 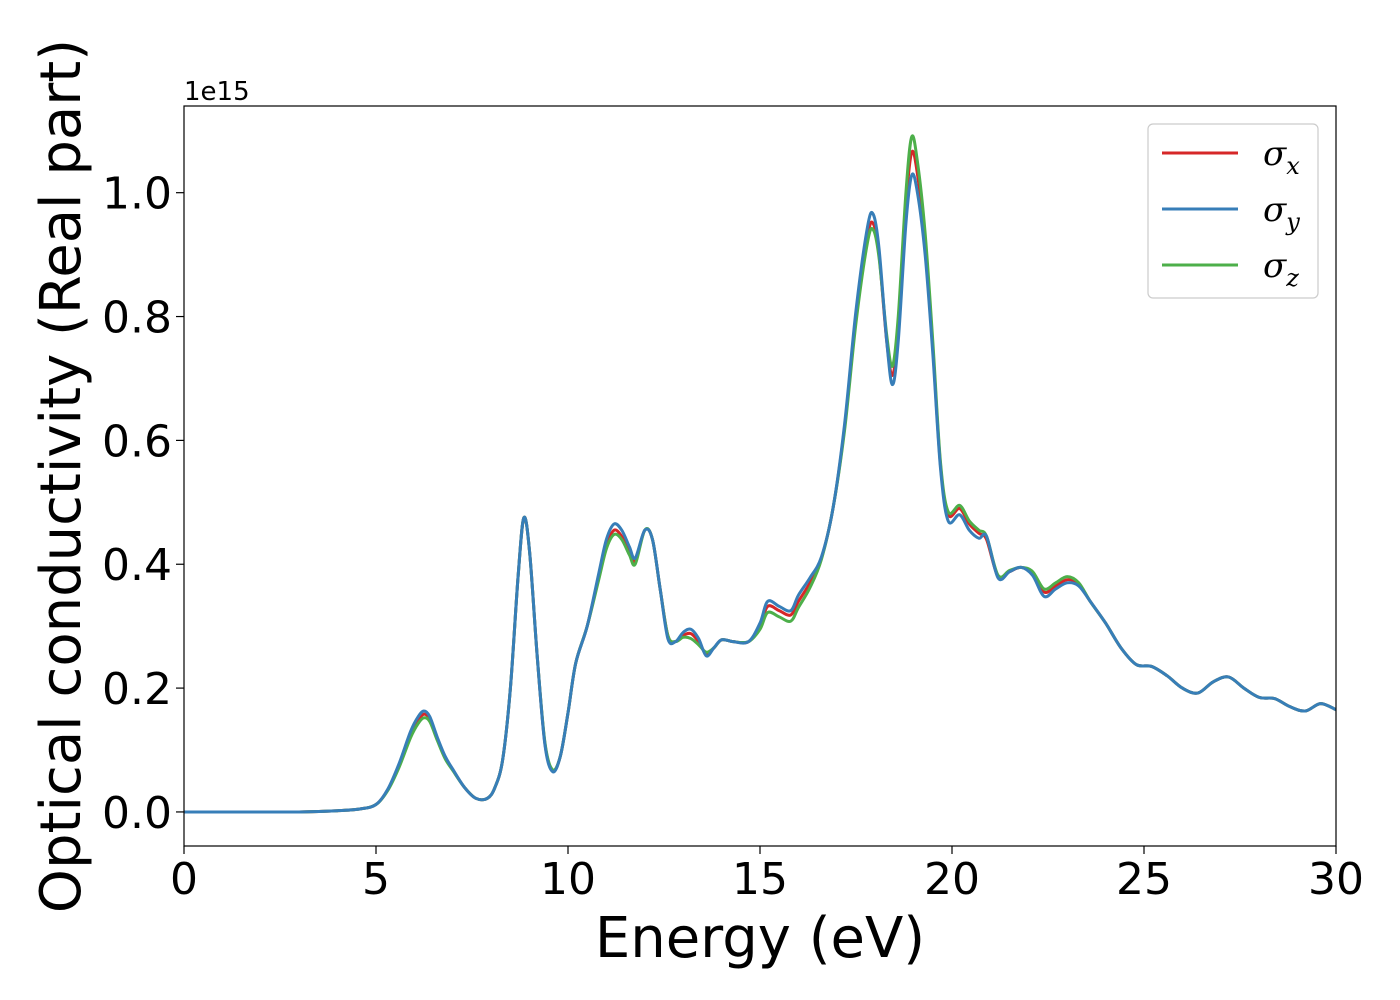 I want to click on legend: σx σy σz, so click(x=1233, y=211).